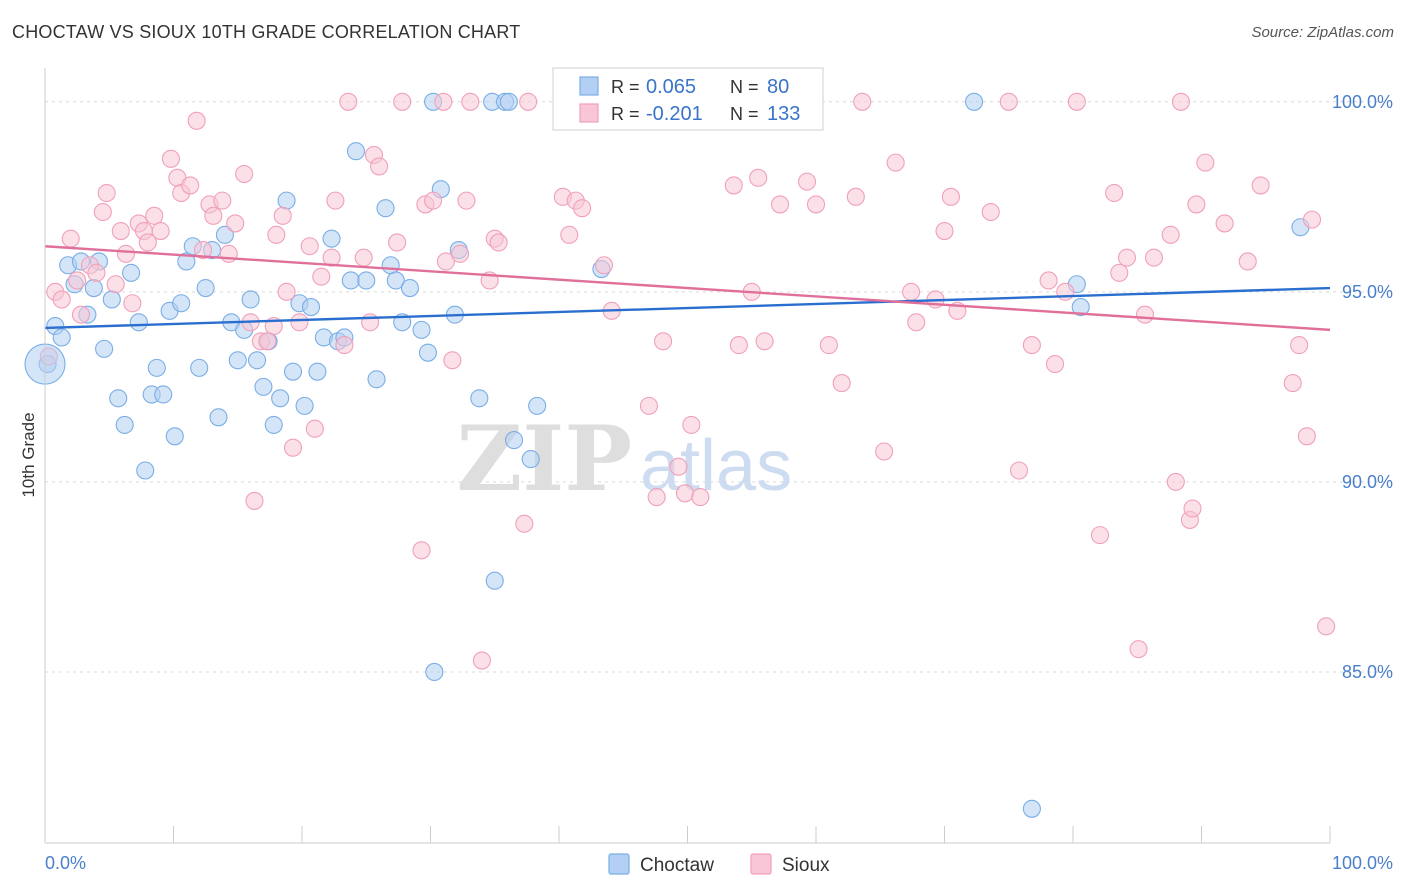  What do you see at coordinates (688, 99) in the screenshot?
I see `legend: R = 0.065 N = 80 R = -0.201 N = 133` at bounding box center [688, 99].